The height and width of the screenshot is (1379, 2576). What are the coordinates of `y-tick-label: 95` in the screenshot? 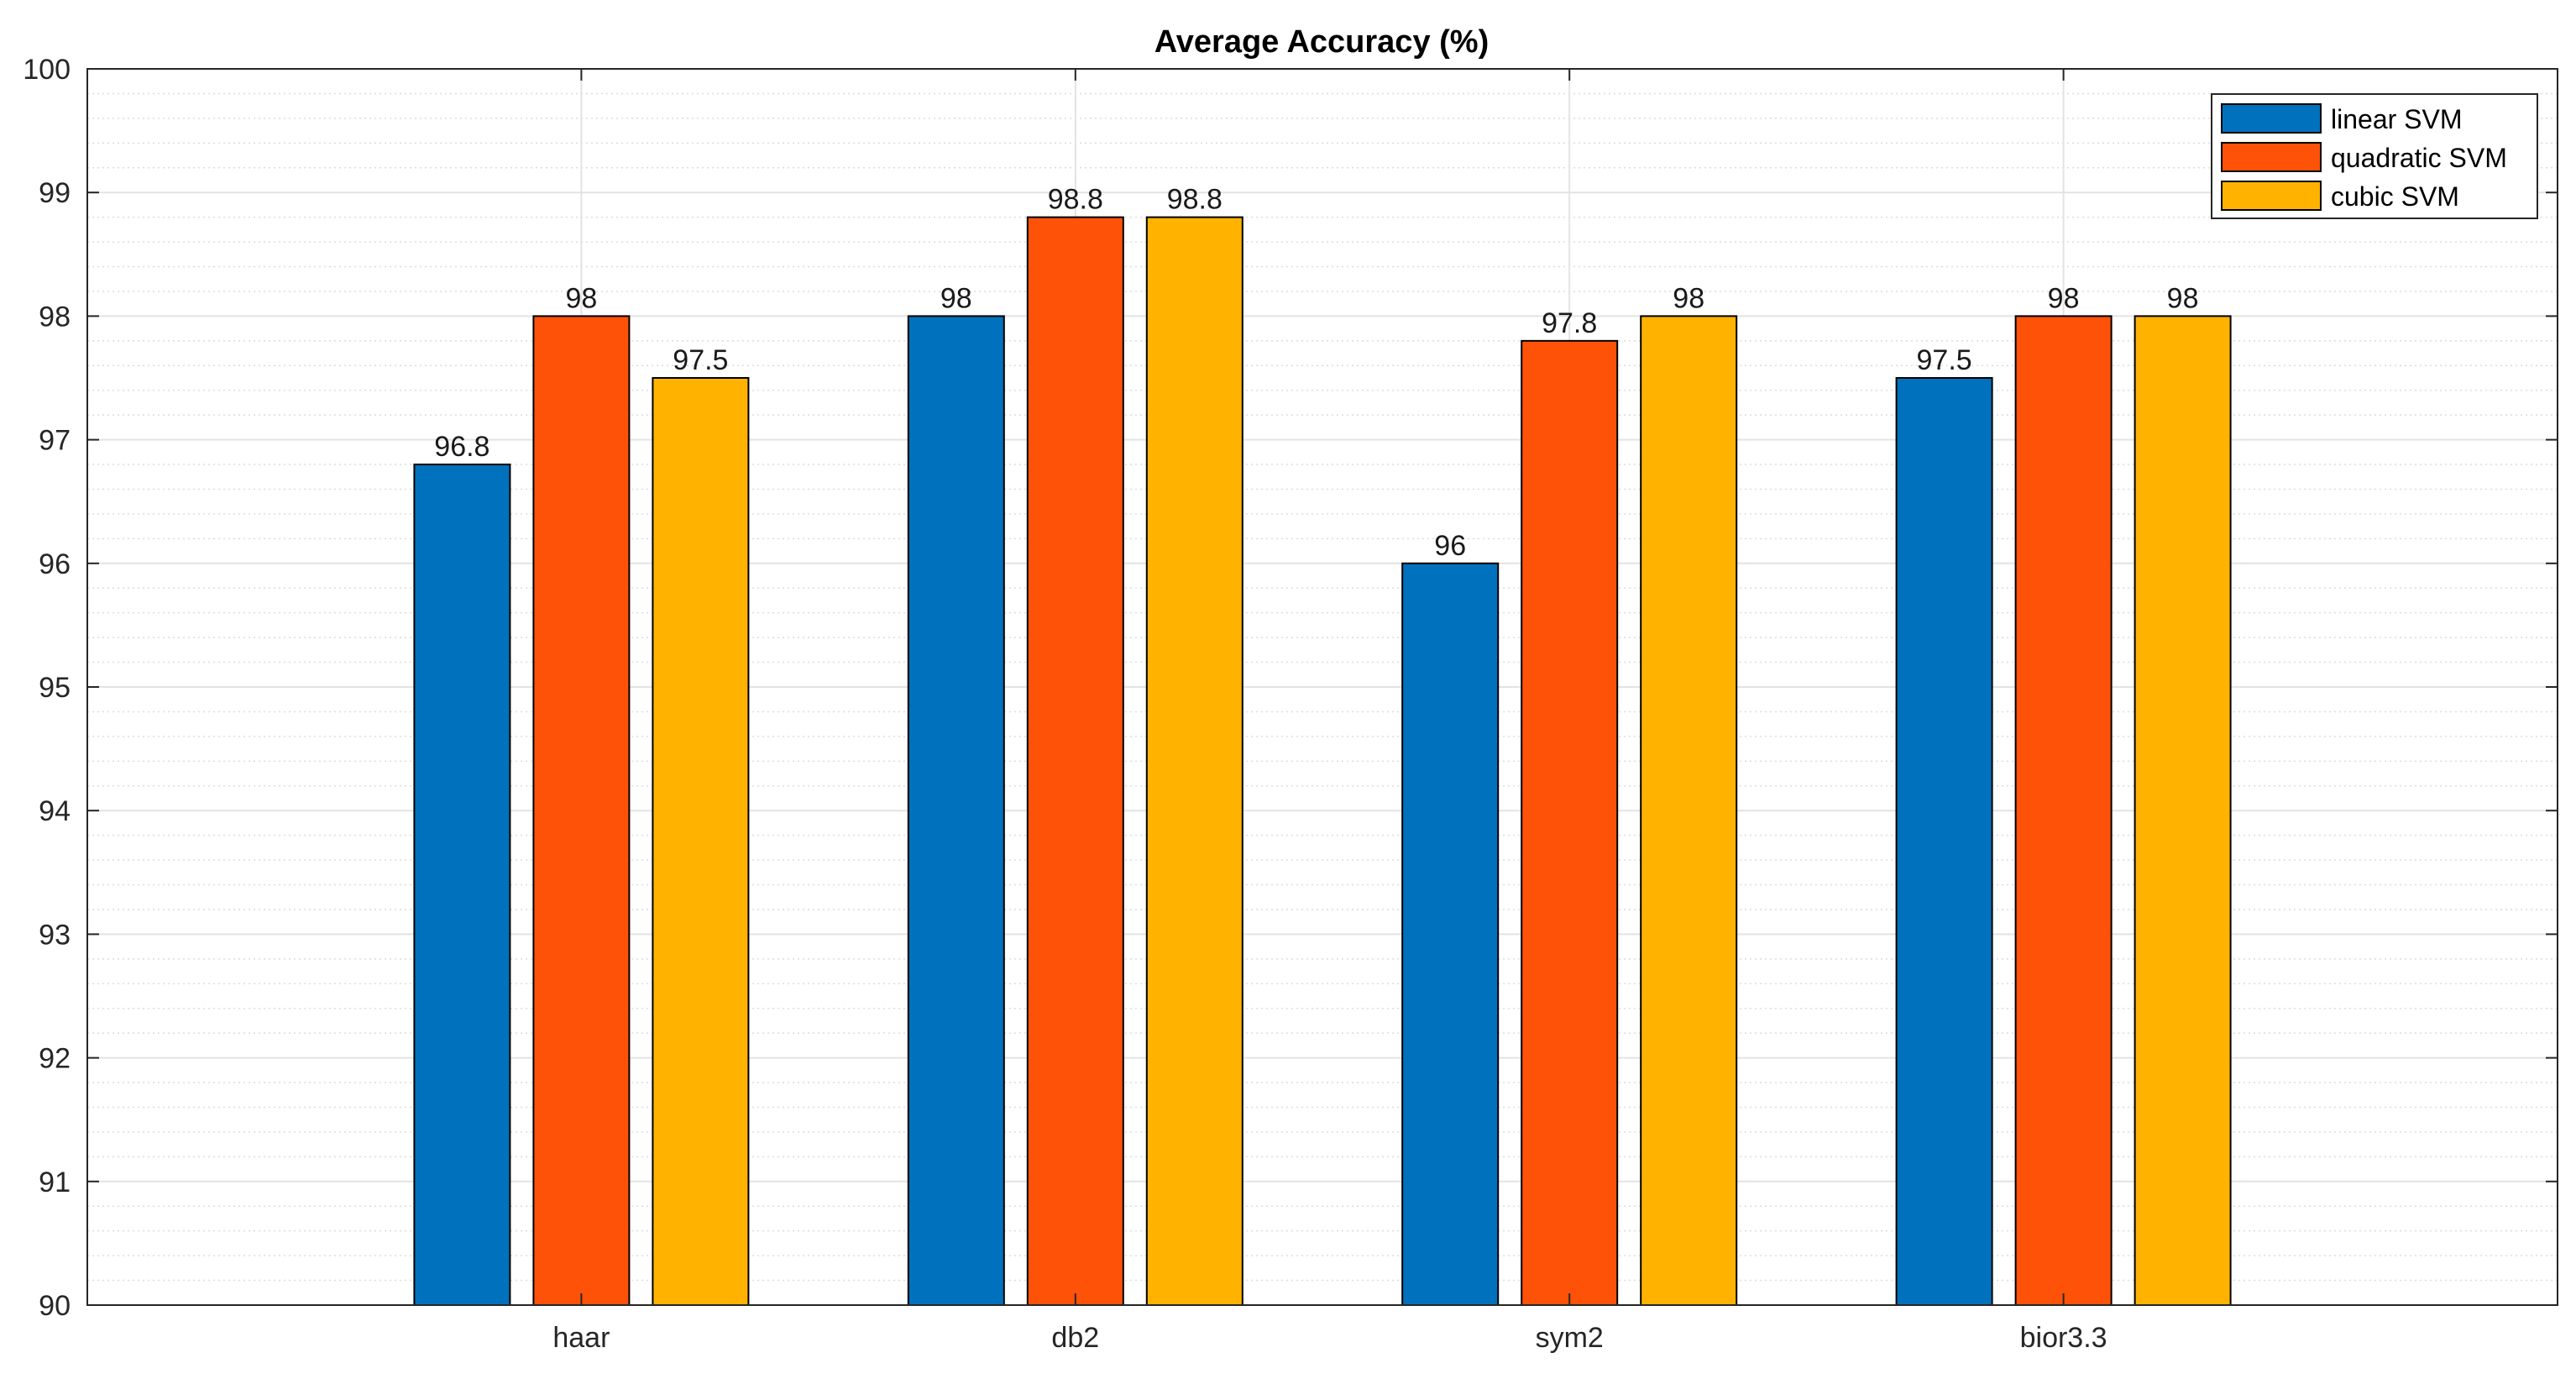 It's located at (55, 688).